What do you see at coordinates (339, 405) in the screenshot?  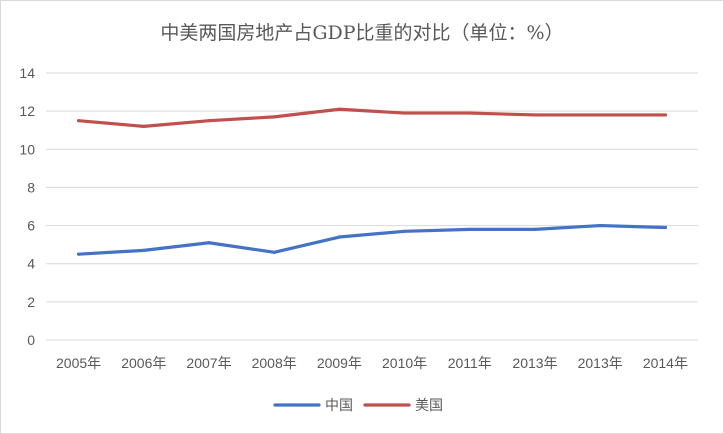 I see `legend-label: 中国` at bounding box center [339, 405].